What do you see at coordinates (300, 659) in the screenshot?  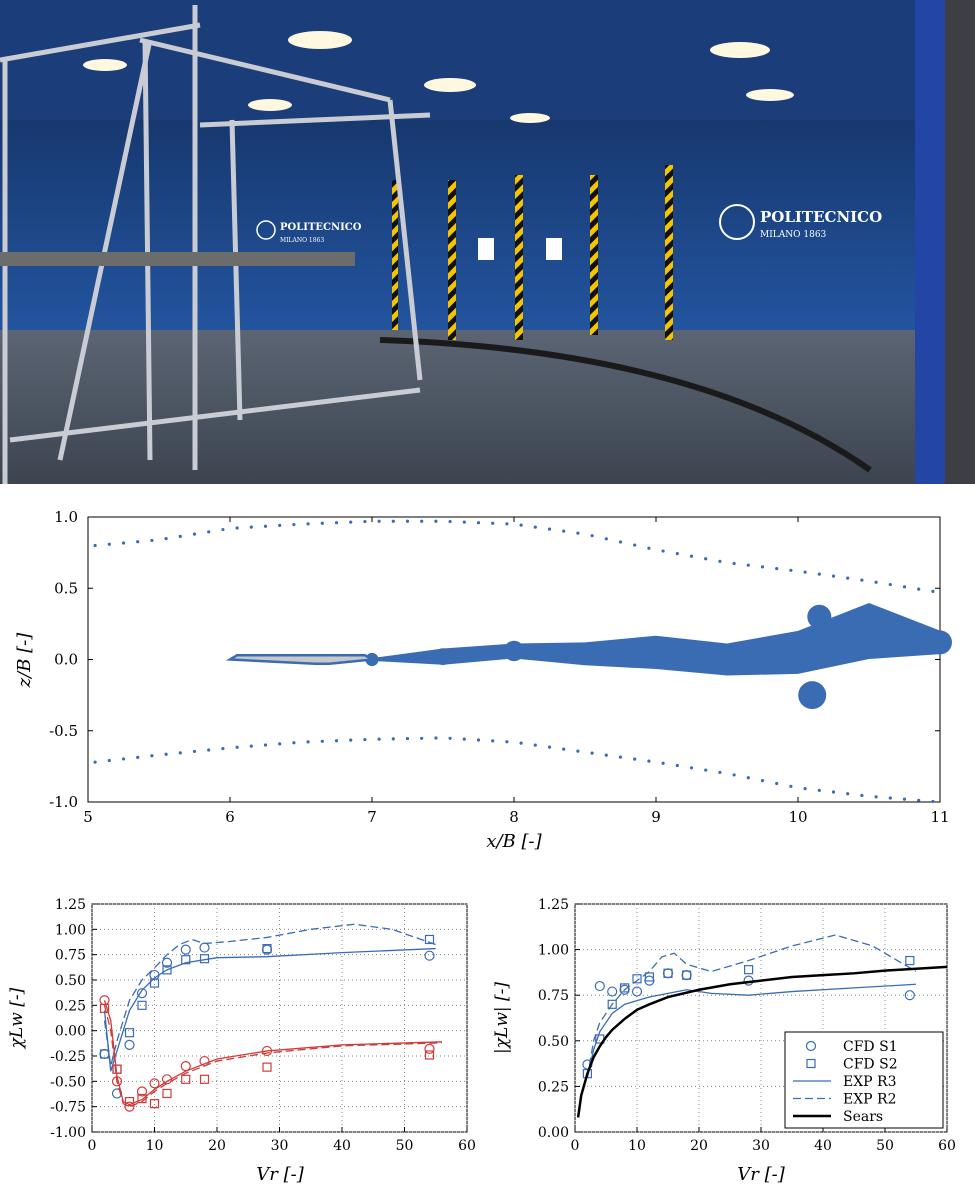 I see `deck-section` at bounding box center [300, 659].